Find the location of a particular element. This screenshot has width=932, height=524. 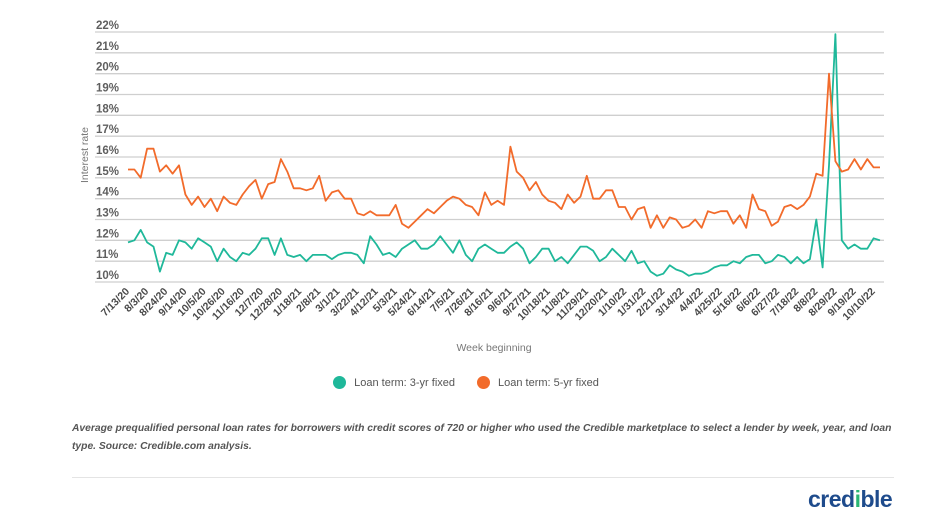

y-tick-label: 14% is located at coordinates (107, 193).